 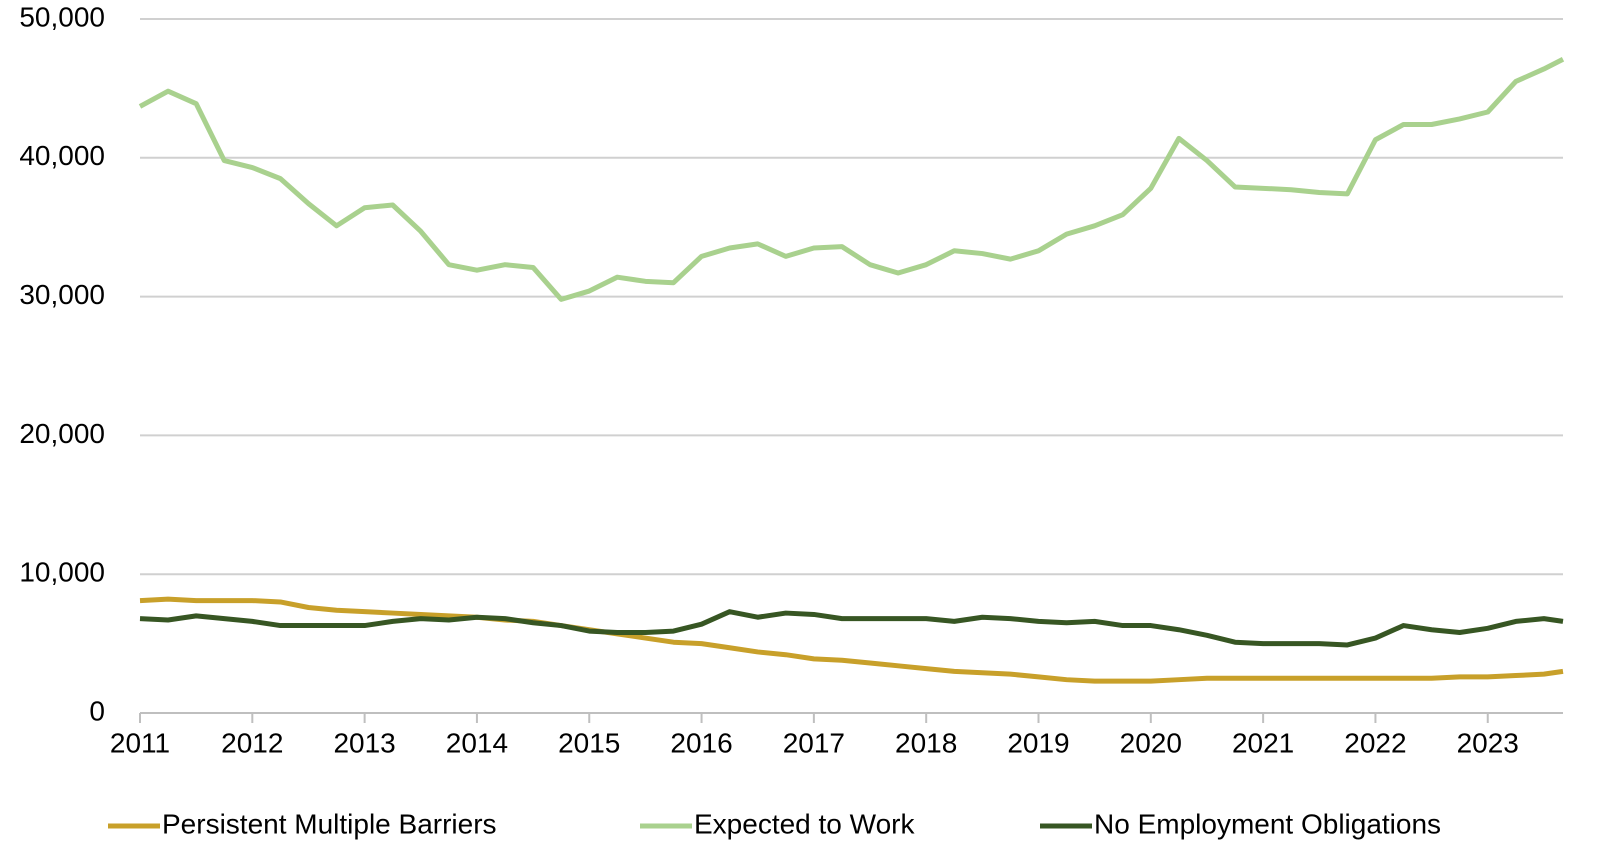 What do you see at coordinates (1488, 742) in the screenshot?
I see `x-tick-label: 2023` at bounding box center [1488, 742].